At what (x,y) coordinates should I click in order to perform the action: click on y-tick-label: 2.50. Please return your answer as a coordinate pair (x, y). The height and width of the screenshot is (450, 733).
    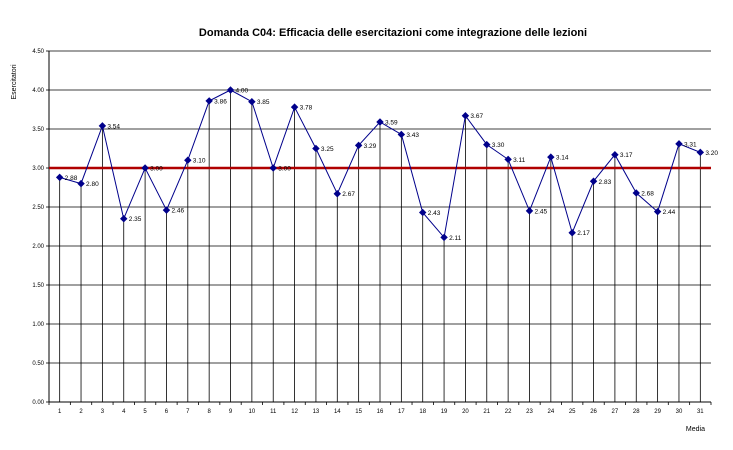
    Looking at the image, I should click on (38, 208).